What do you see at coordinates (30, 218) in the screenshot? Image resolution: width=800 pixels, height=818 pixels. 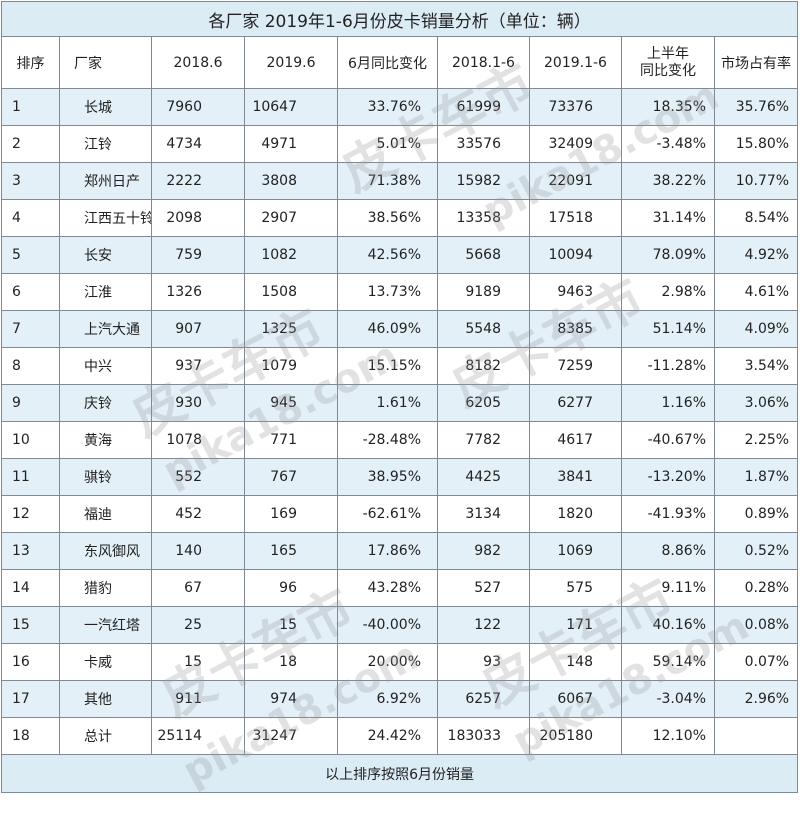 I see `table-cell: 4` at bounding box center [30, 218].